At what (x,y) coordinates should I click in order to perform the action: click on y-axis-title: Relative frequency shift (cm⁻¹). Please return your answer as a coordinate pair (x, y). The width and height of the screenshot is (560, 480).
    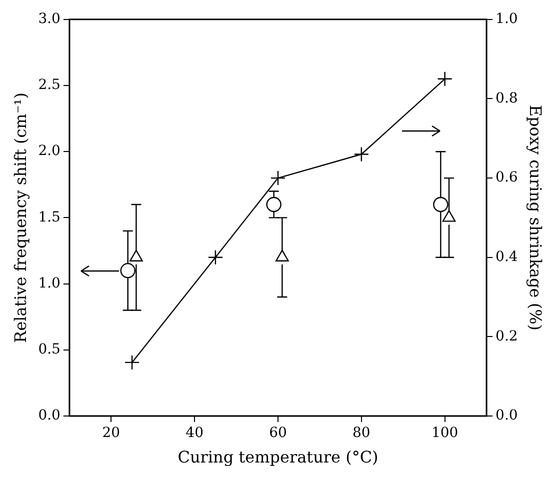
    Looking at the image, I should click on (20, 217).